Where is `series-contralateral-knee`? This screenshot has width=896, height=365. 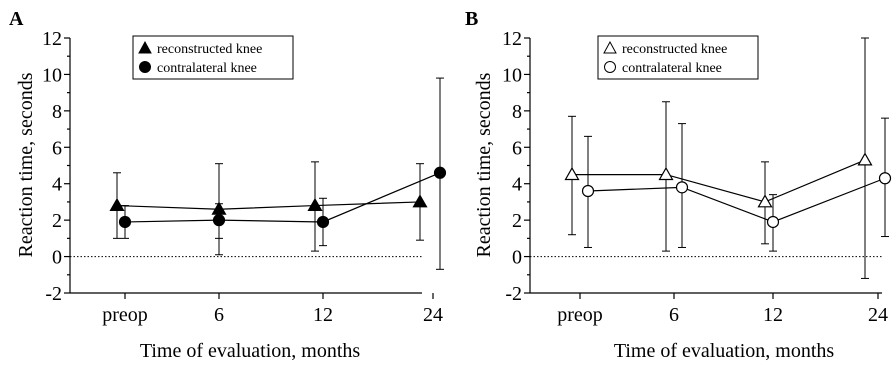
series-contralateral-knee is located at coordinates (736, 184).